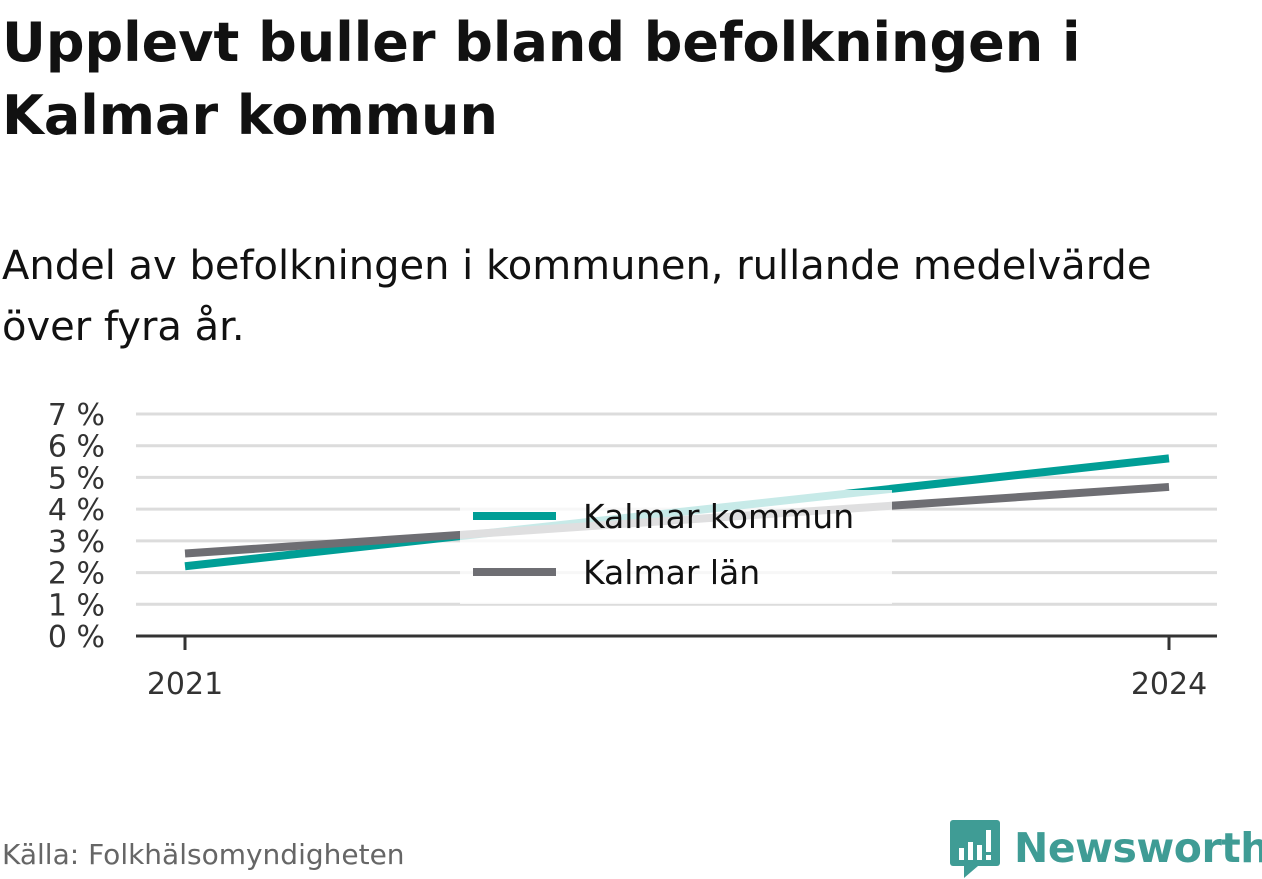  What do you see at coordinates (76, 447) in the screenshot?
I see `y-tick-label: 6 %` at bounding box center [76, 447].